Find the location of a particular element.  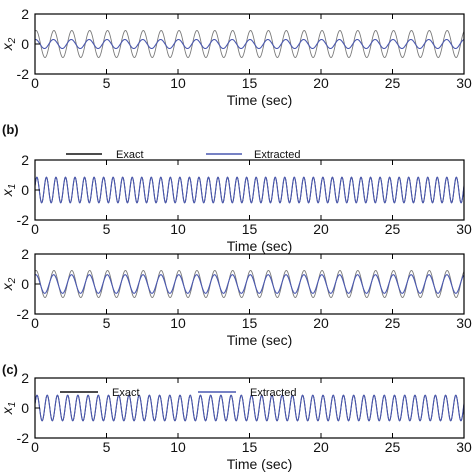

panel-label: (b) is located at coordinates (10, 129).